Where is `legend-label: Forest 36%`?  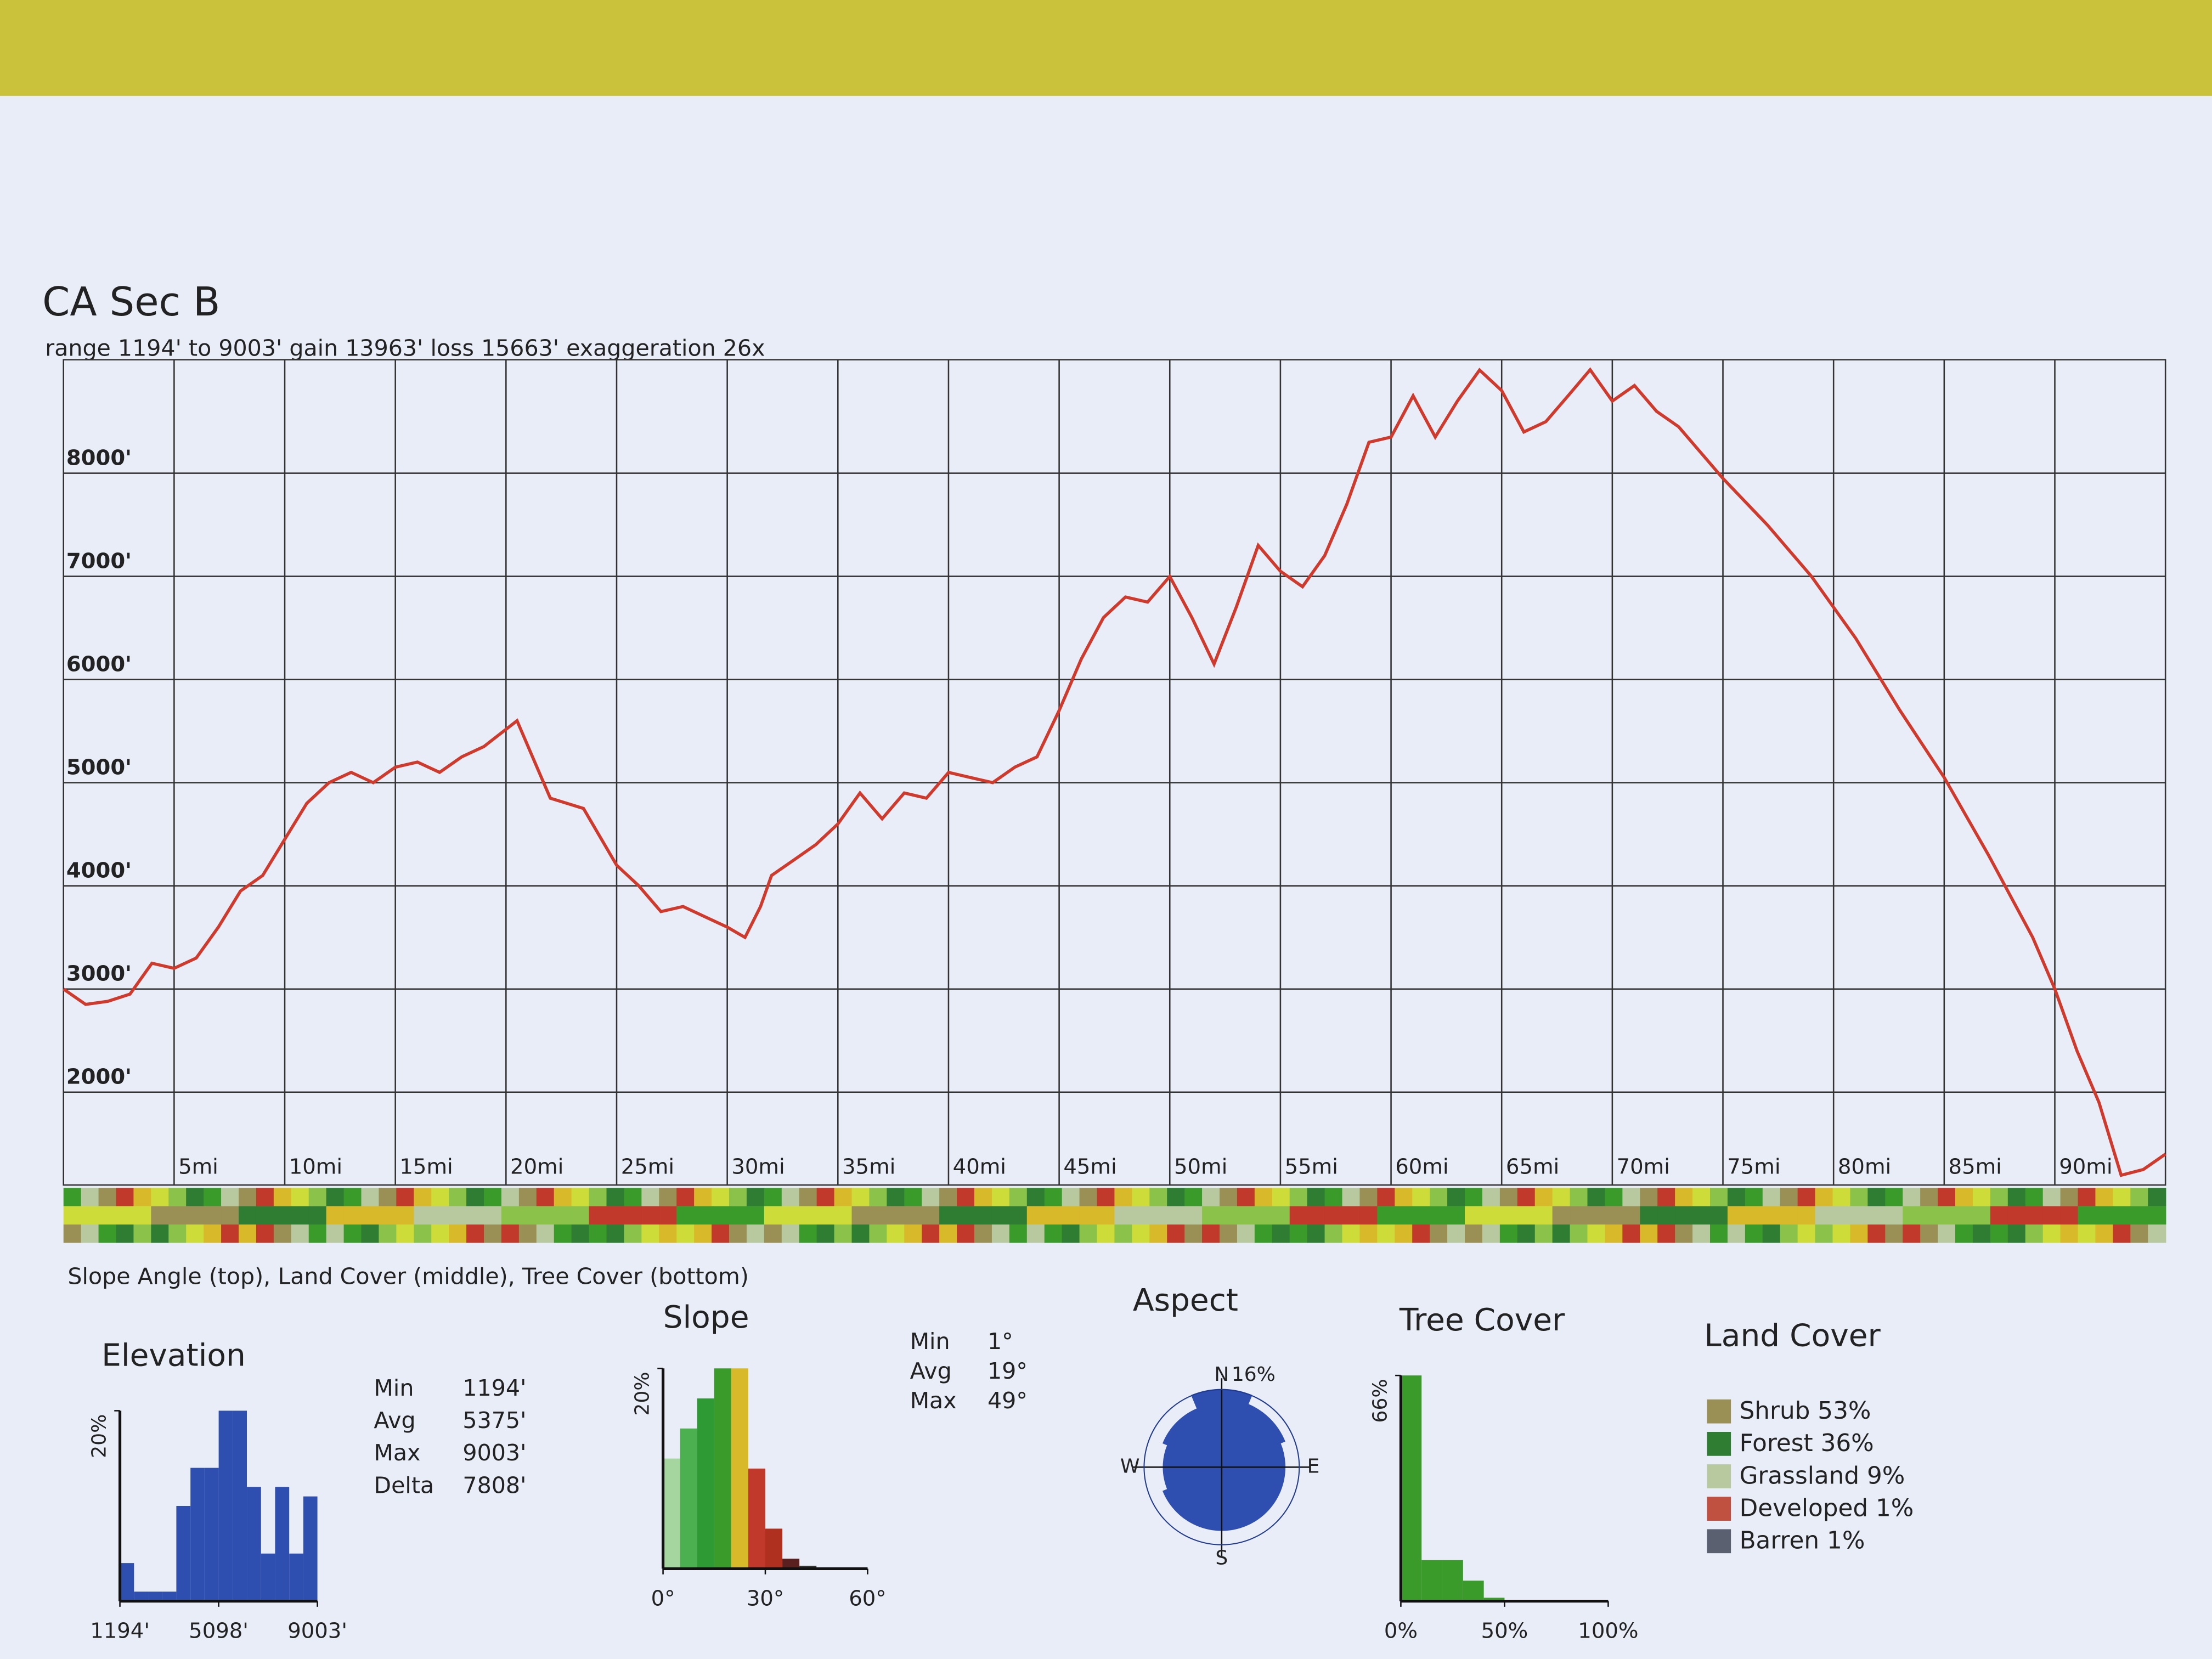 legend-label: Forest 36% is located at coordinates (1807, 1443).